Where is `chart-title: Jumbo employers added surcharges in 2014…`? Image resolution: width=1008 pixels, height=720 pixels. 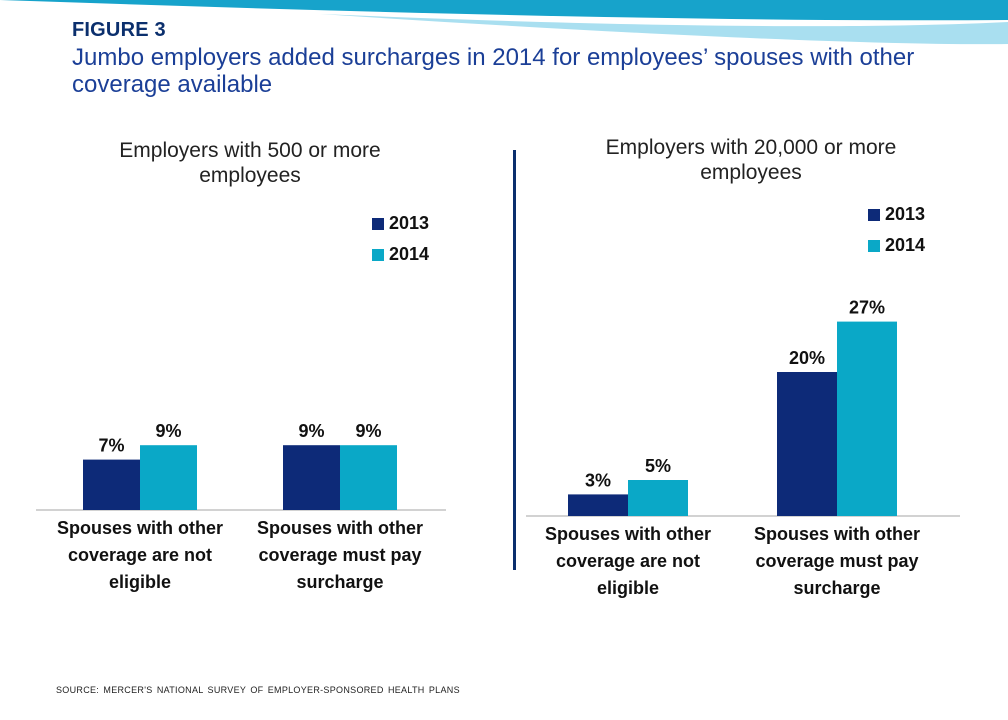 chart-title: Jumbo employers added surcharges in 2014… is located at coordinates (493, 71).